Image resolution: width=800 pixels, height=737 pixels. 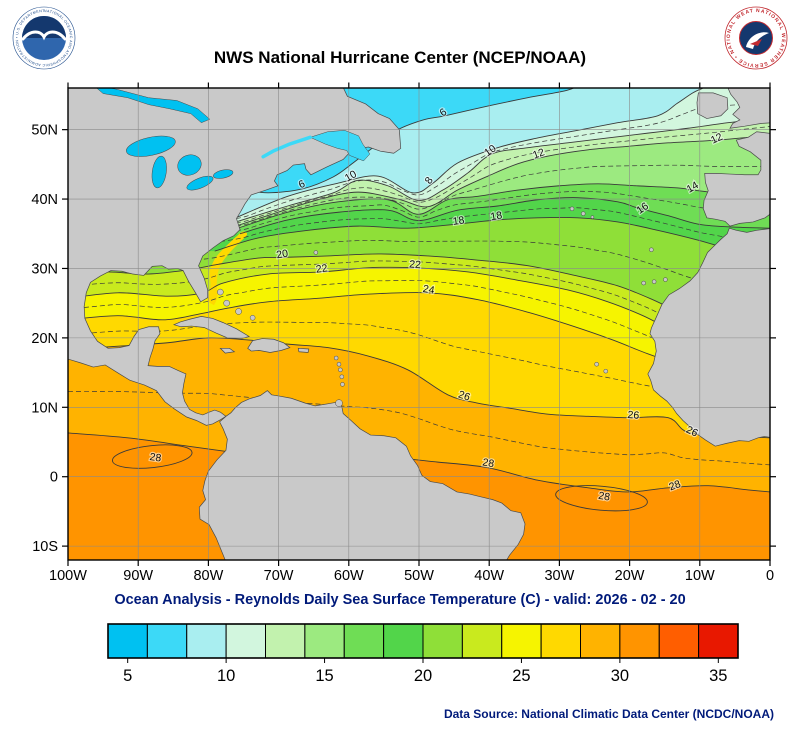 I want to click on lat-axis-label: 20N, so click(x=44, y=339).